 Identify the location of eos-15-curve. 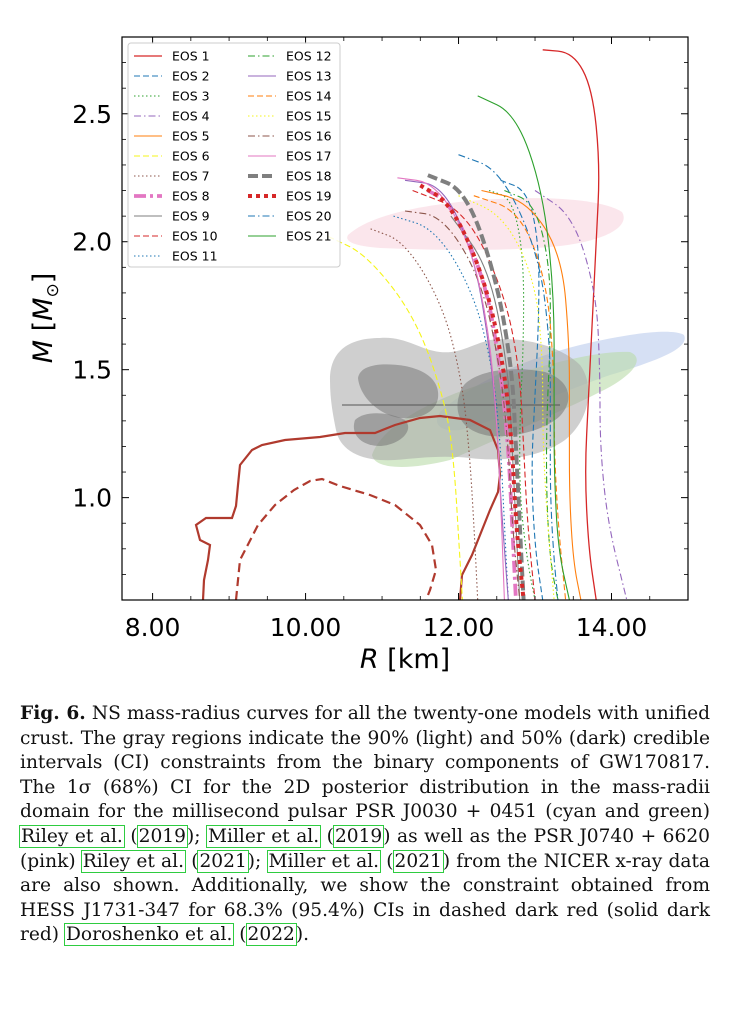
(506, 397).